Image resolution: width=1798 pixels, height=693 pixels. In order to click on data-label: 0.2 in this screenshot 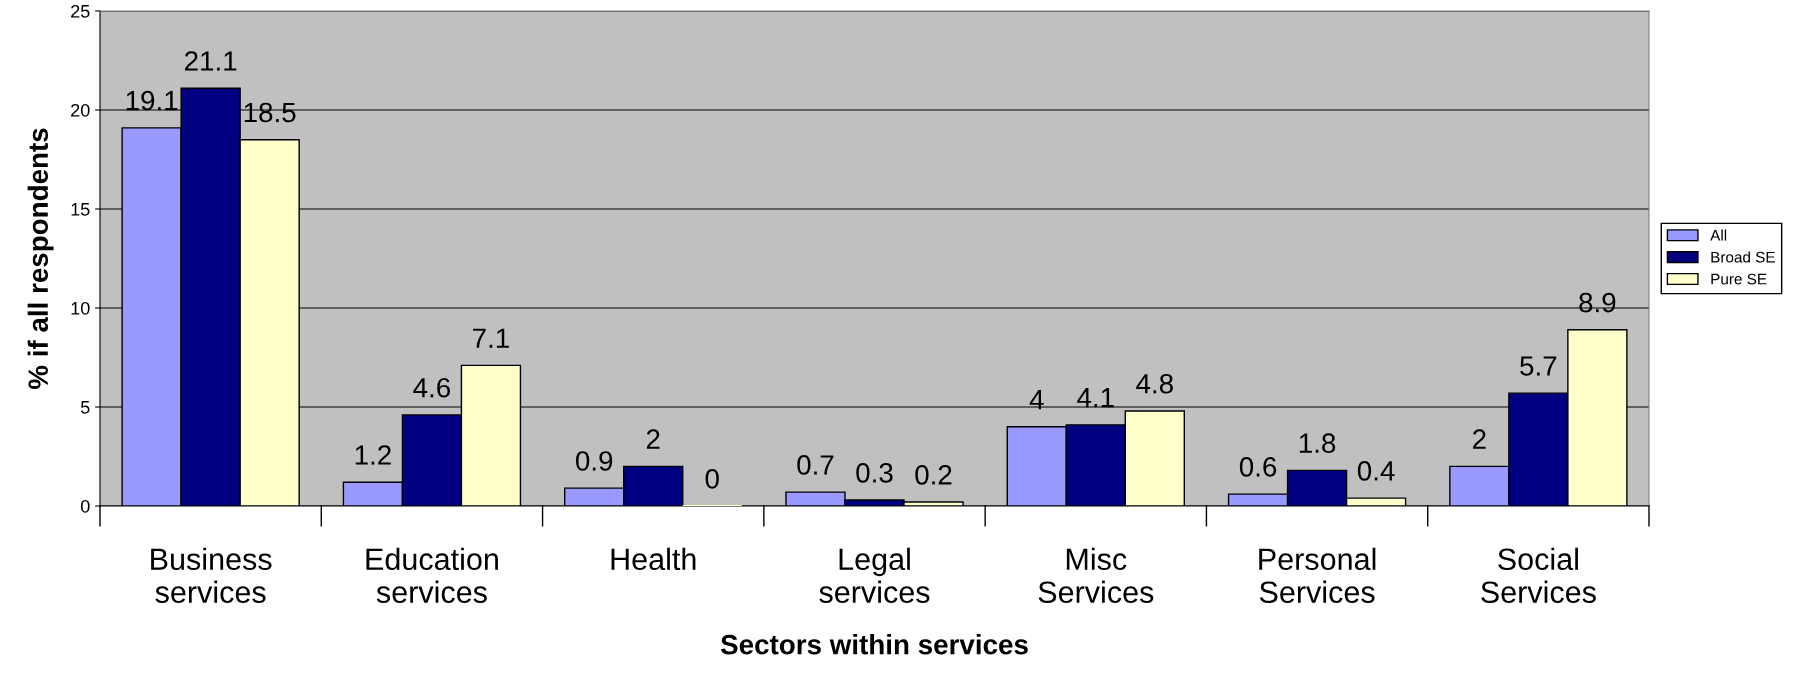, I will do `click(933, 475)`.